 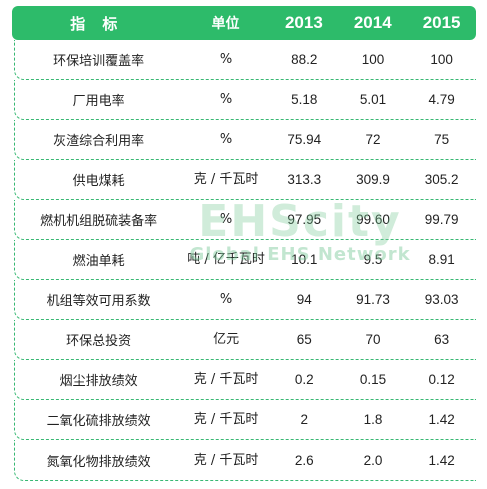 I want to click on header-2013: 2013, so click(x=303, y=22).